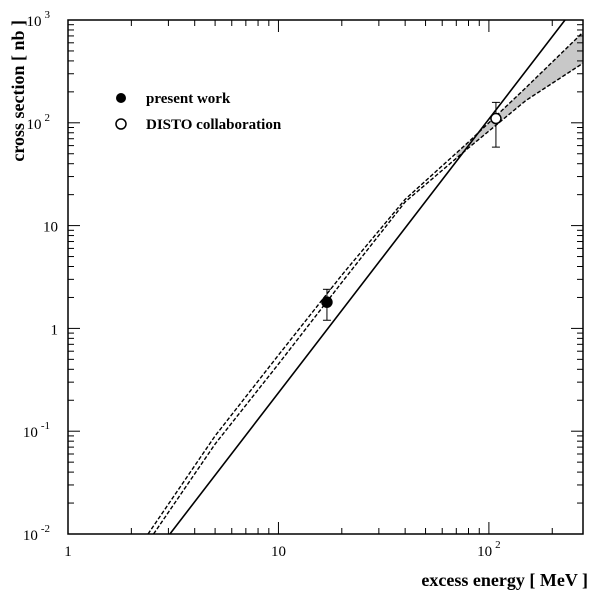 The height and width of the screenshot is (593, 605). Describe the element at coordinates (327, 302) in the screenshot. I see `data-point-present-work` at that location.